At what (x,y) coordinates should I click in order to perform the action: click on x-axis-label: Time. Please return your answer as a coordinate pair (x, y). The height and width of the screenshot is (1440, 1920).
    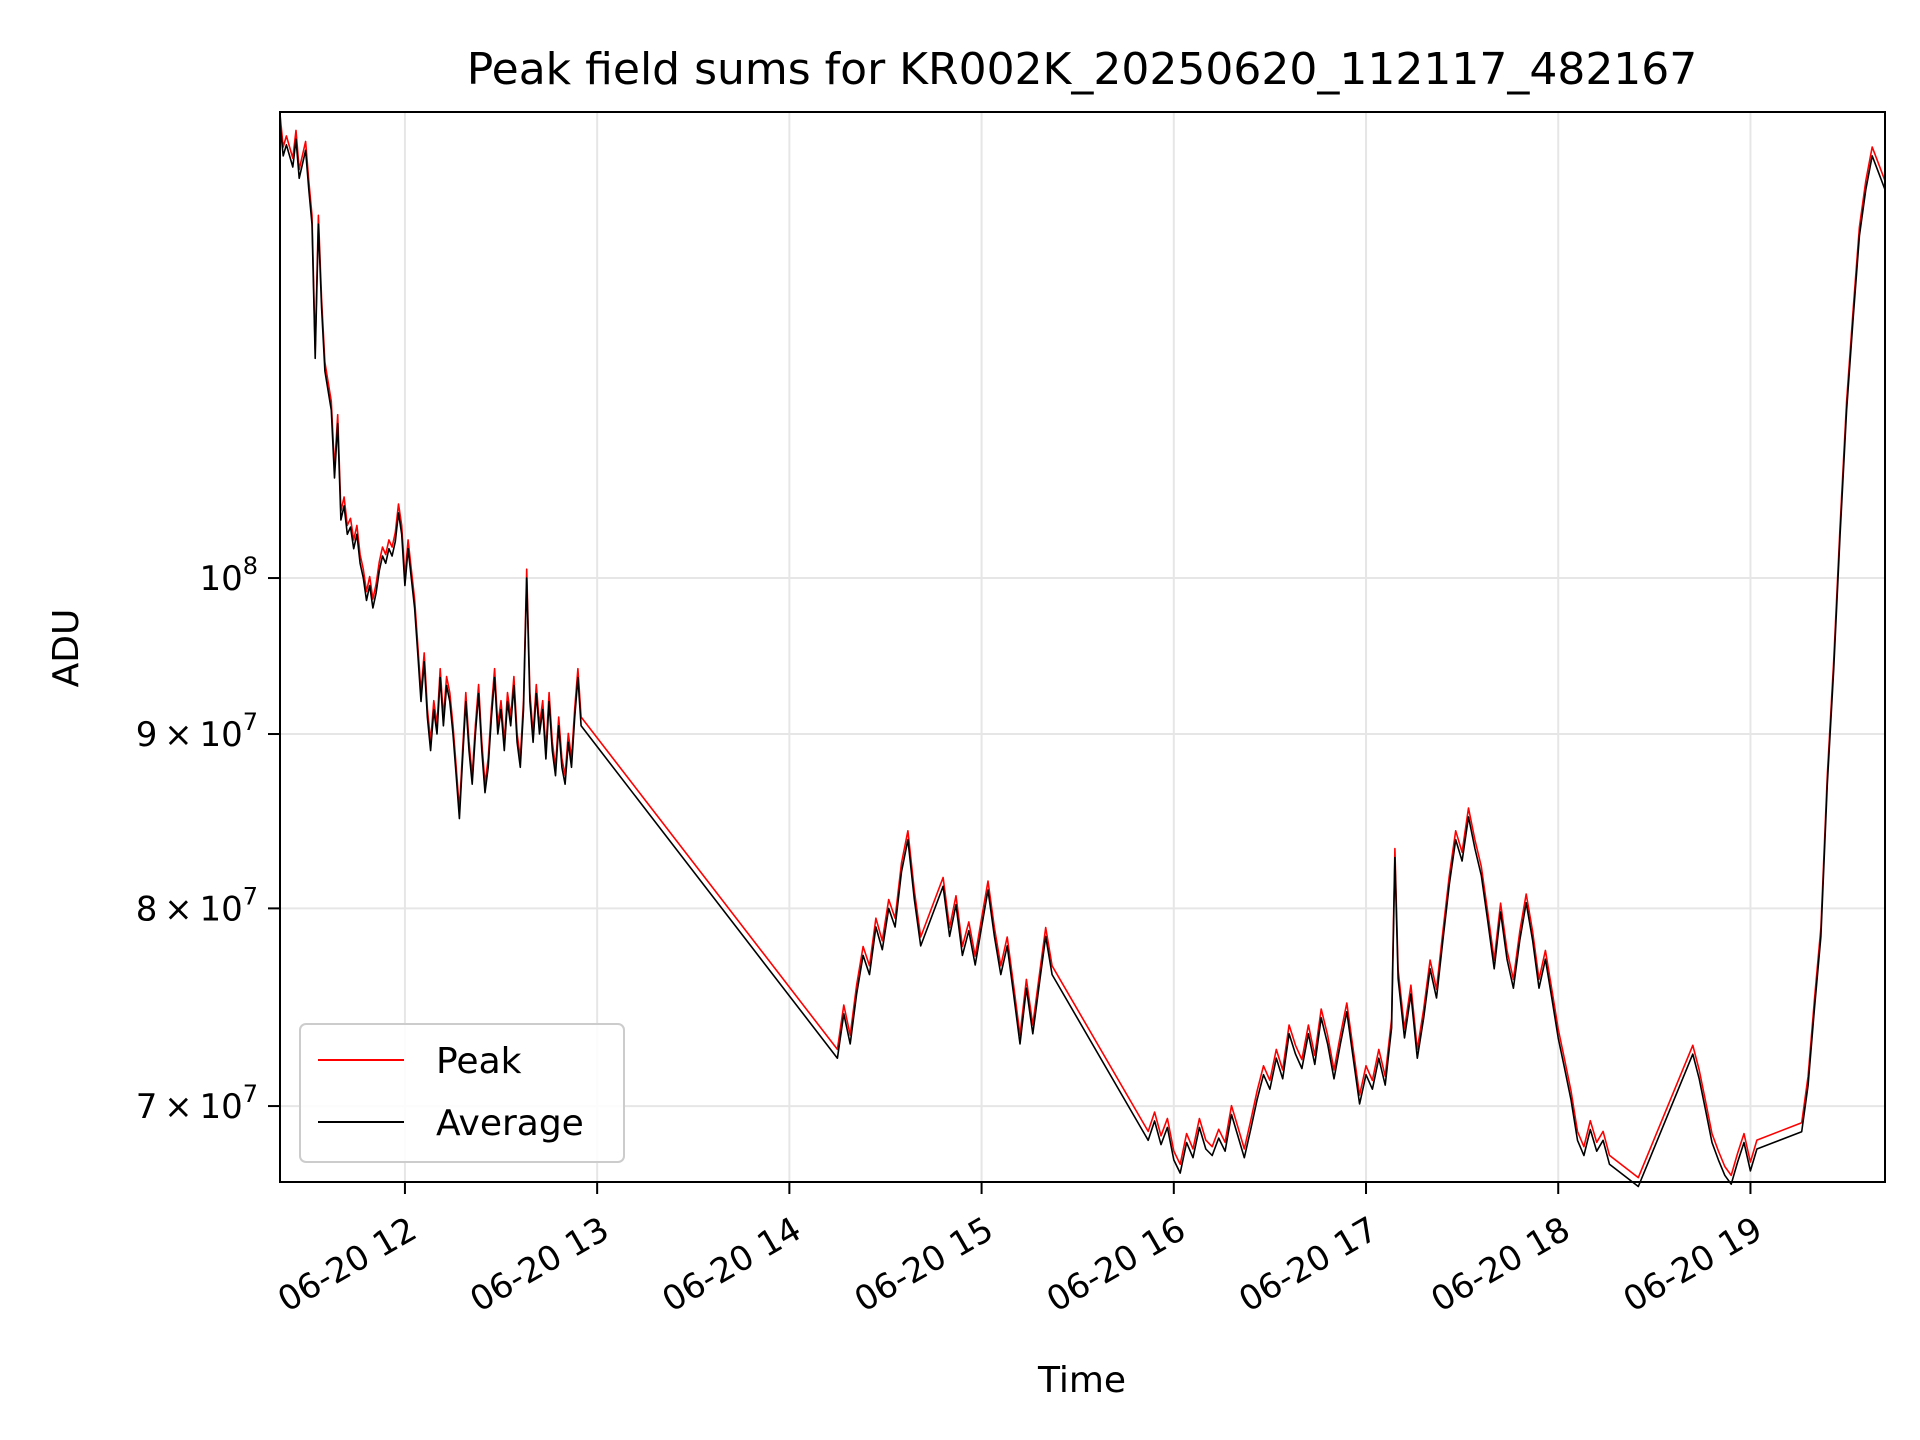
    Looking at the image, I should click on (1081, 1380).